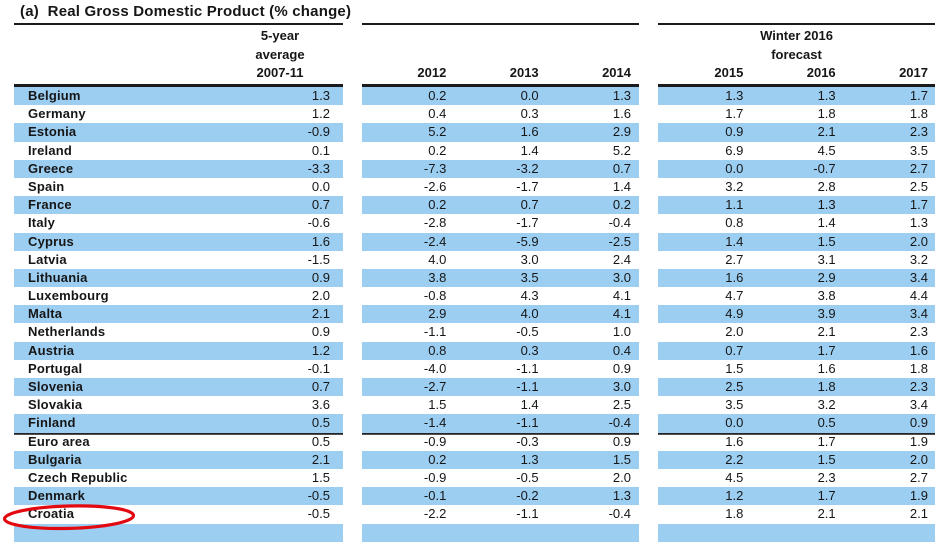 The width and height of the screenshot is (940, 542). What do you see at coordinates (178, 405) in the screenshot?
I see `row-segment: Slovakia 3.6` at bounding box center [178, 405].